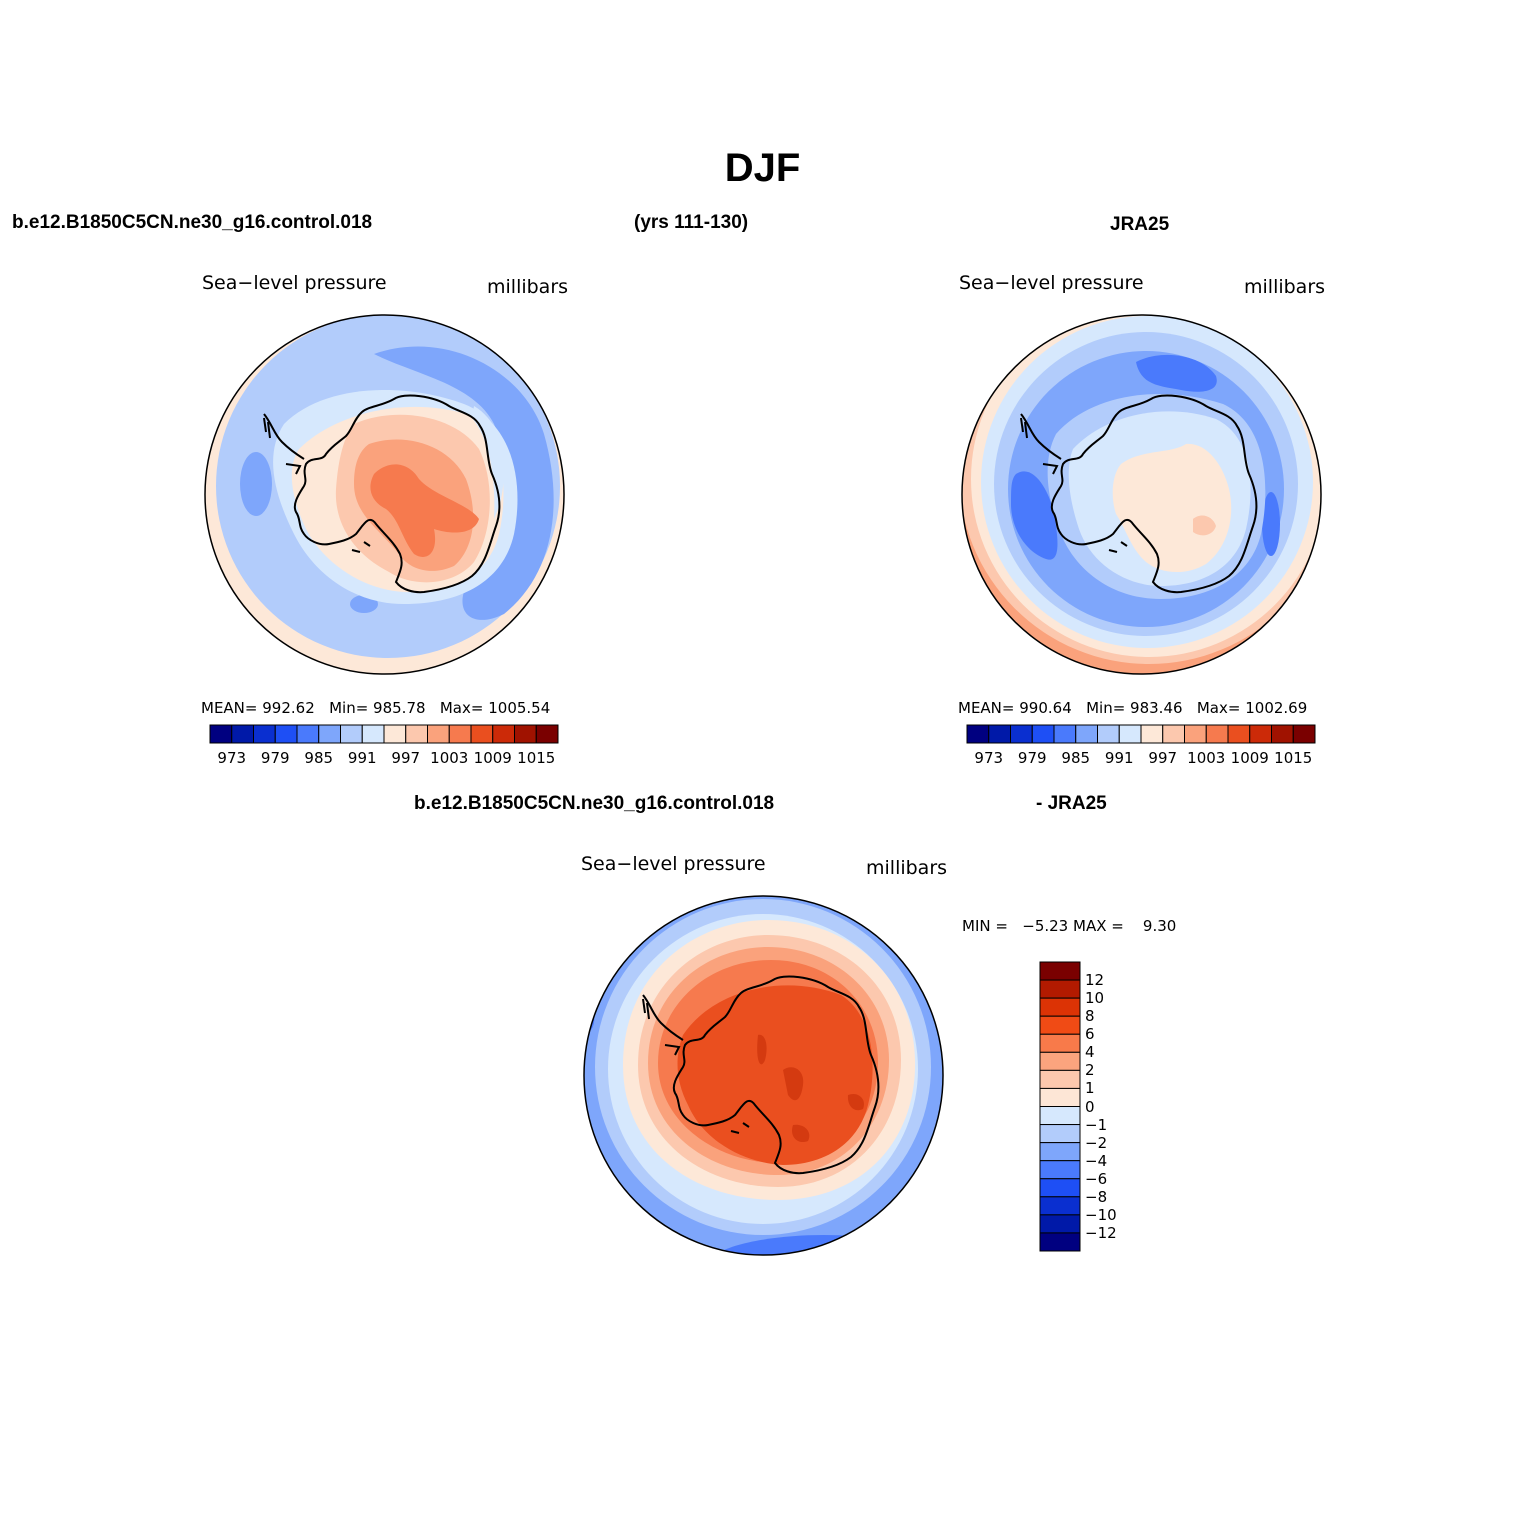 The width and height of the screenshot is (1525, 1525). What do you see at coordinates (528, 287) in the screenshot?
I see `panel-model-units: millibars` at bounding box center [528, 287].